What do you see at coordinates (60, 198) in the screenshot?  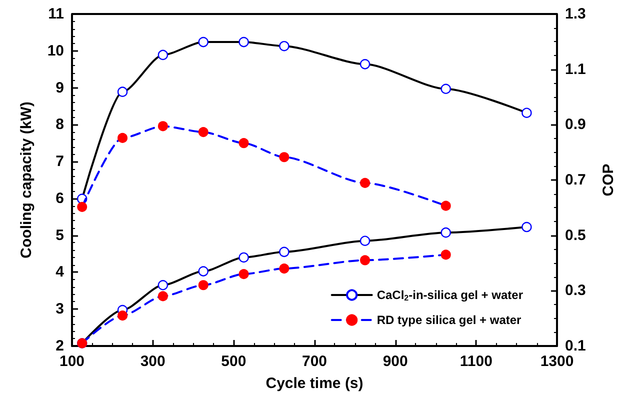 I see `y-tick-label: 6` at bounding box center [60, 198].